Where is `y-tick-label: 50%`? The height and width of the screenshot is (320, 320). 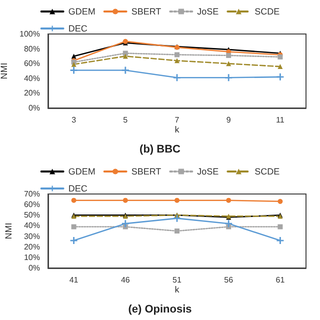 y-tick-label: 50% is located at coordinates (32, 215).